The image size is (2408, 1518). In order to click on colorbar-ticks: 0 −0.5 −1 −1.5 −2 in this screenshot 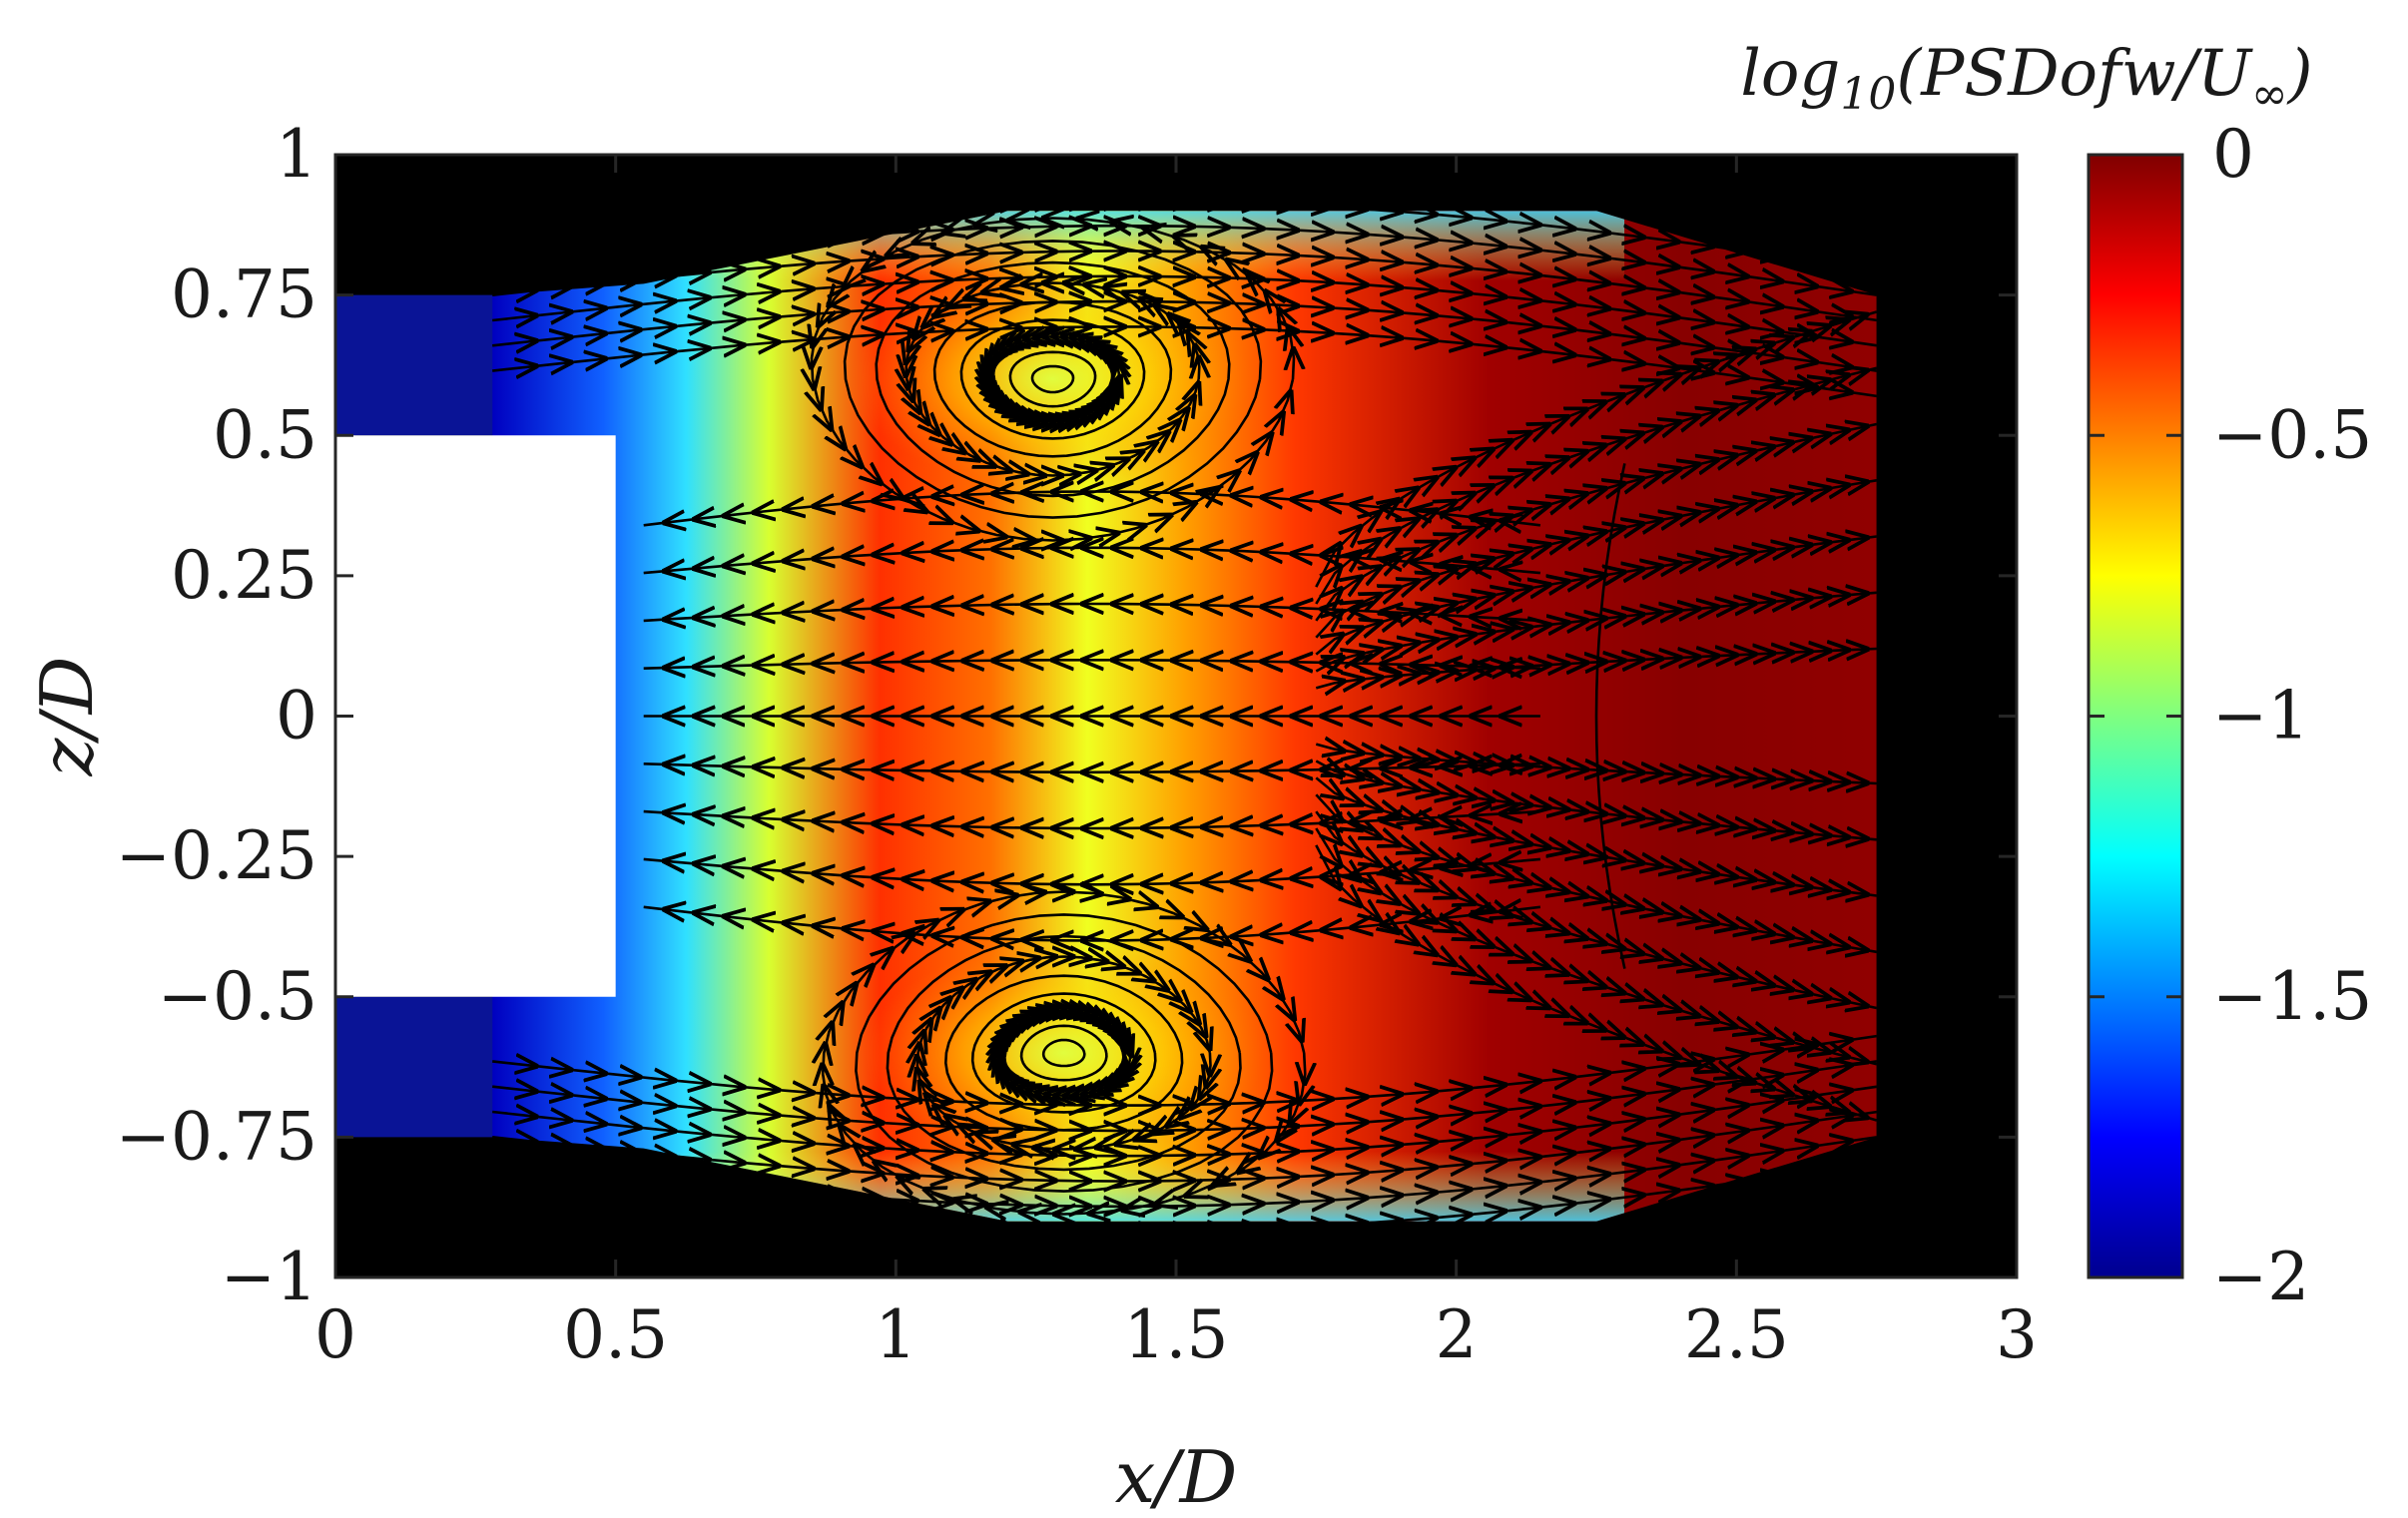, I will do `click(2230, 715)`.